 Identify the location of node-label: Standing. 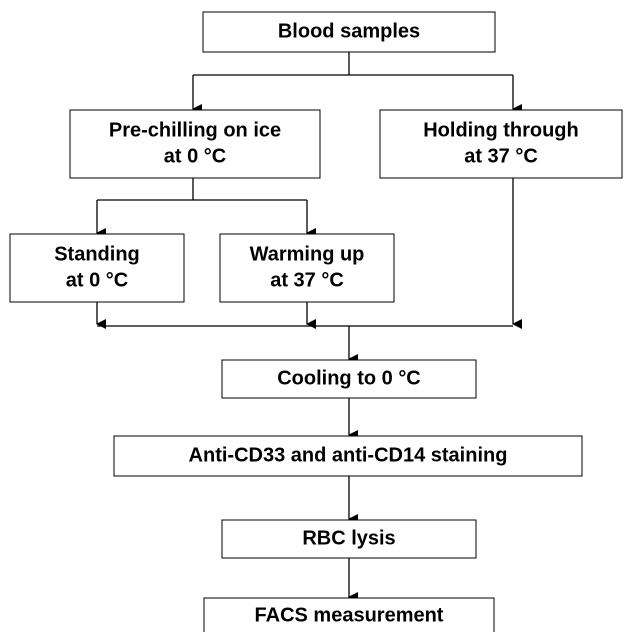
(97, 254).